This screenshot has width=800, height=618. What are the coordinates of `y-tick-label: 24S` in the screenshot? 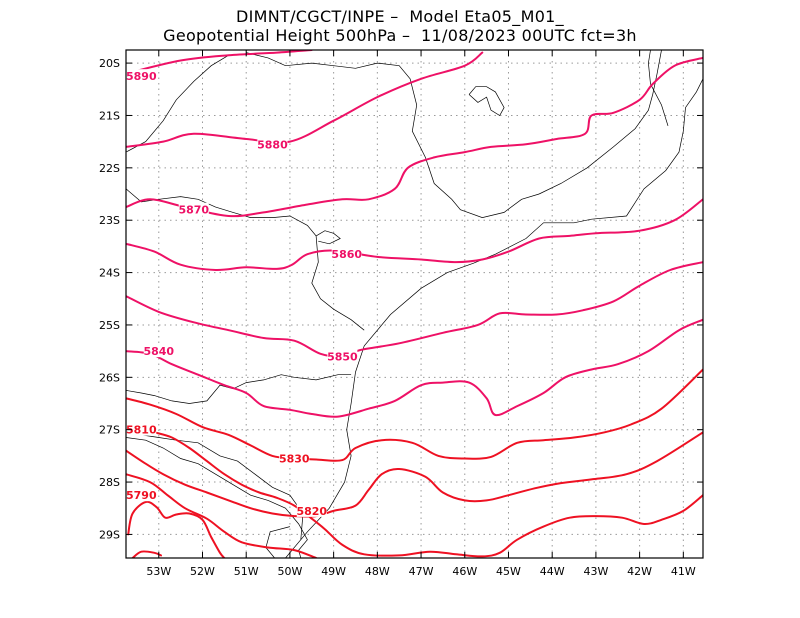 It's located at (109, 273).